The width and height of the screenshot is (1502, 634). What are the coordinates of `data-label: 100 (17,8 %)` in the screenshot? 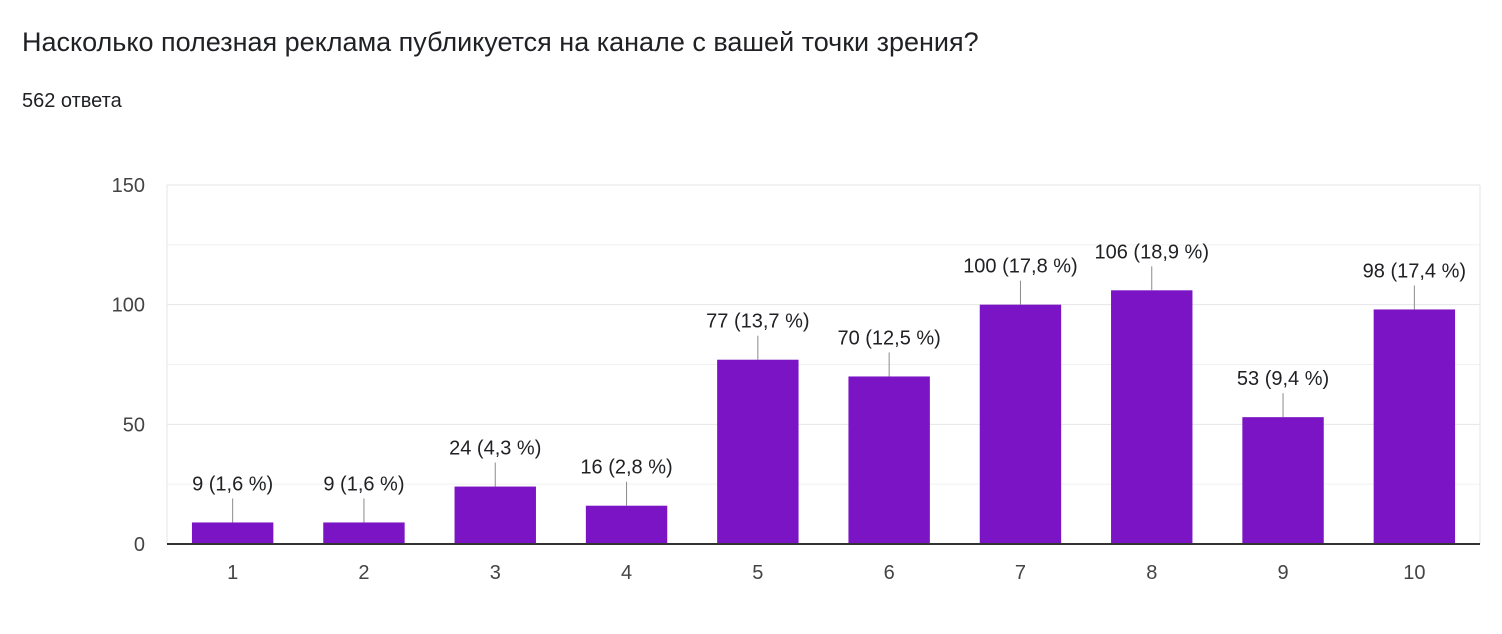 It's located at (1020, 267).